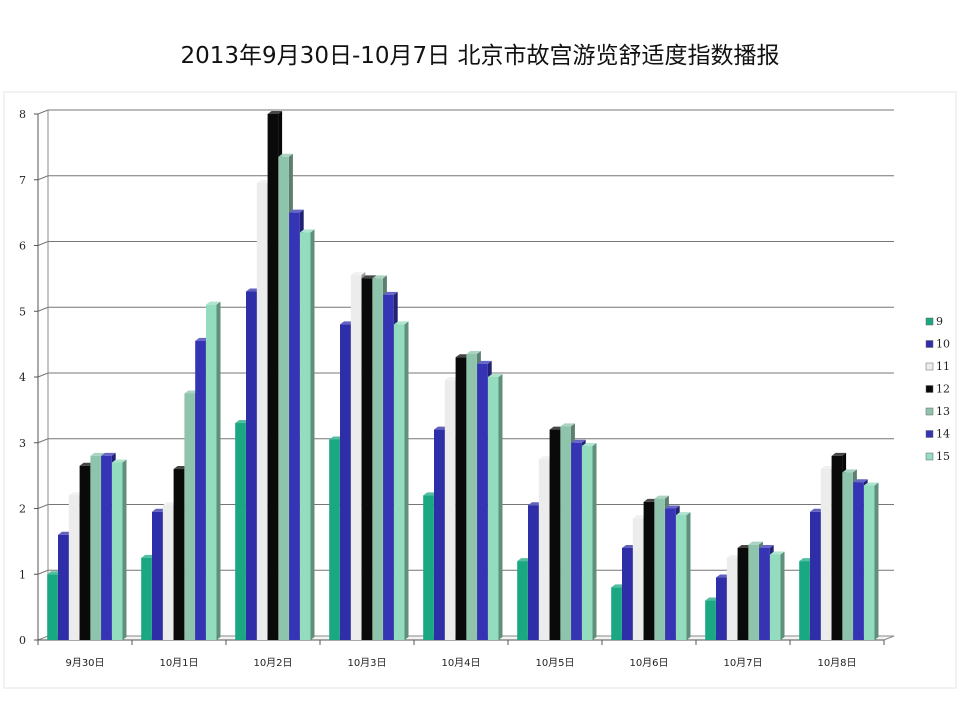 Image resolution: width=960 pixels, height=720 pixels. I want to click on legend-label: 14, so click(943, 434).